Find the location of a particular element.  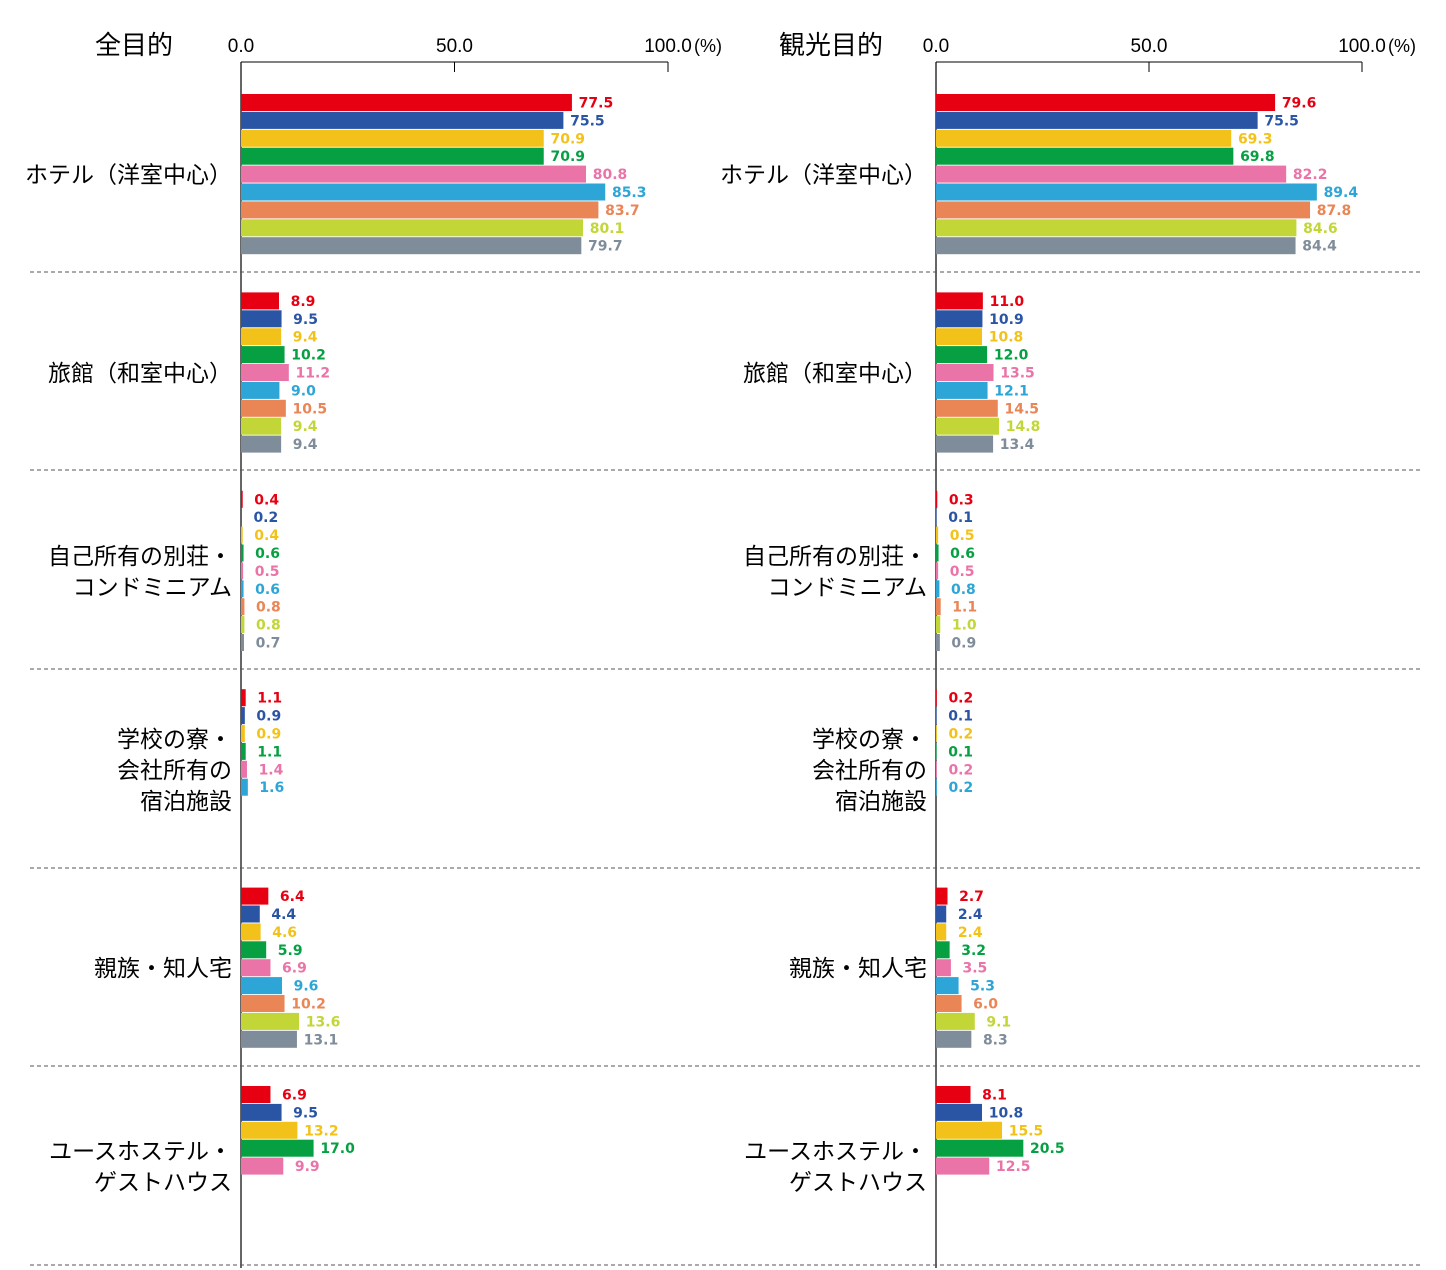

value-label: 9.0 is located at coordinates (303, 391).